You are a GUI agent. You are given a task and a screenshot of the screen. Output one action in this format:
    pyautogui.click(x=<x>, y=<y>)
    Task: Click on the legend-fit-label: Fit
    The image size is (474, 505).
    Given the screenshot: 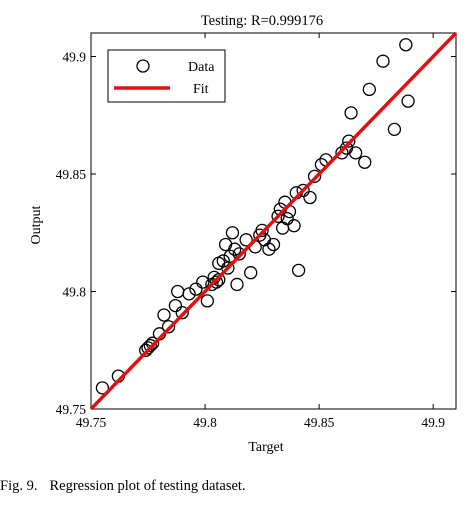 What is the action you would take?
    pyautogui.click(x=201, y=89)
    